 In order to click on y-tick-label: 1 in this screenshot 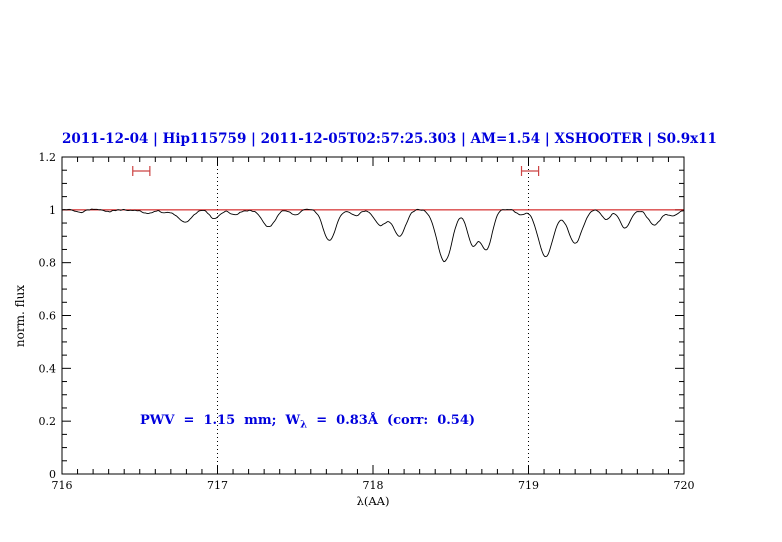, I will do `click(52, 210)`.